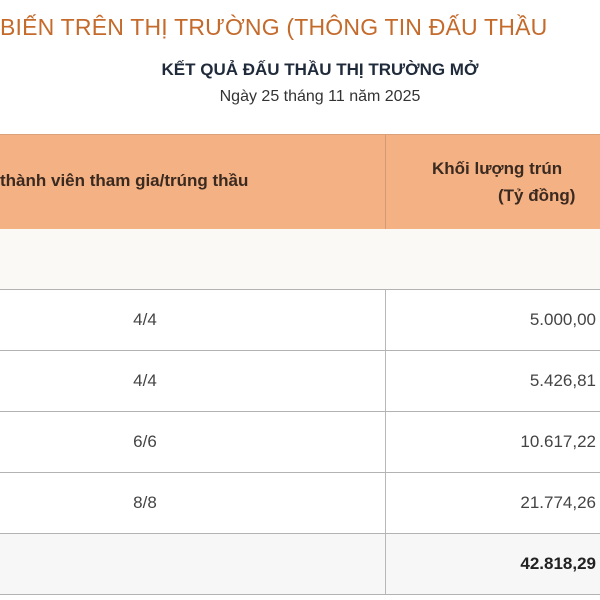 The width and height of the screenshot is (600, 600). What do you see at coordinates (558, 563) in the screenshot?
I see `total-volume-cell: 42.818,29` at bounding box center [558, 563].